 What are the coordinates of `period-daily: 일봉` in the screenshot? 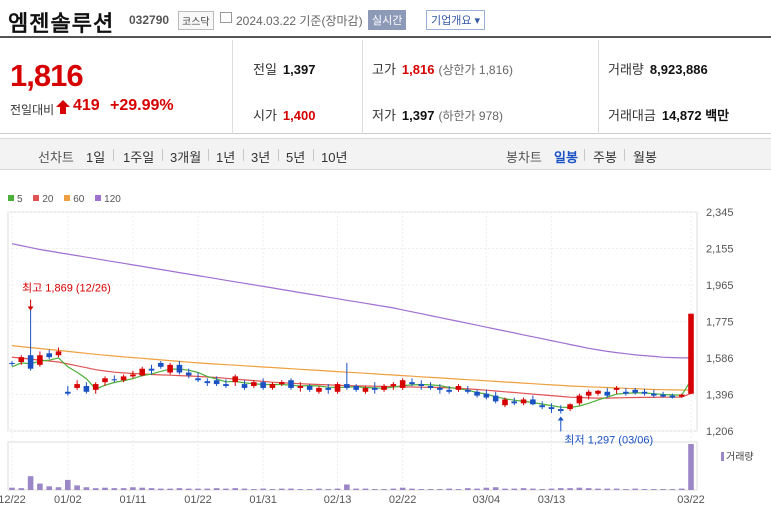 It's located at (566, 157).